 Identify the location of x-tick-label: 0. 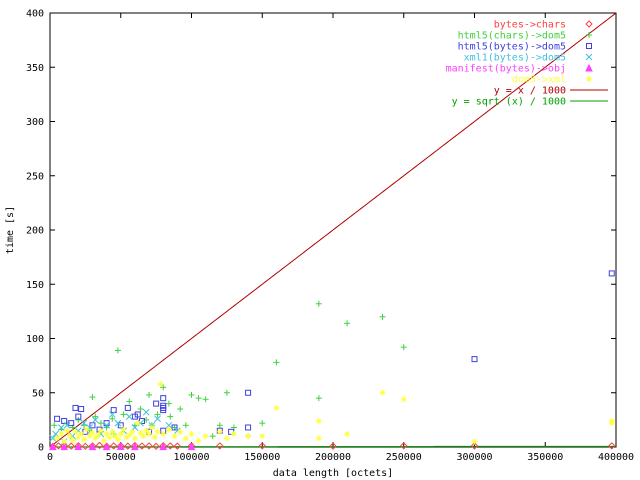
(50, 457).